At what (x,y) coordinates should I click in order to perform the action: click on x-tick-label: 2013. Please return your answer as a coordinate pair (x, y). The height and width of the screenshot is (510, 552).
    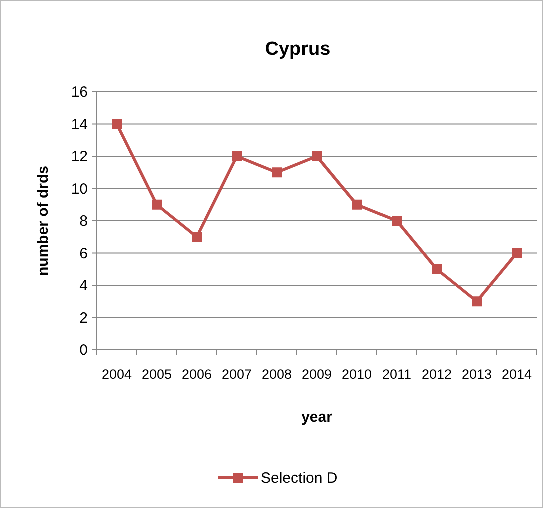
    Looking at the image, I should click on (477, 374).